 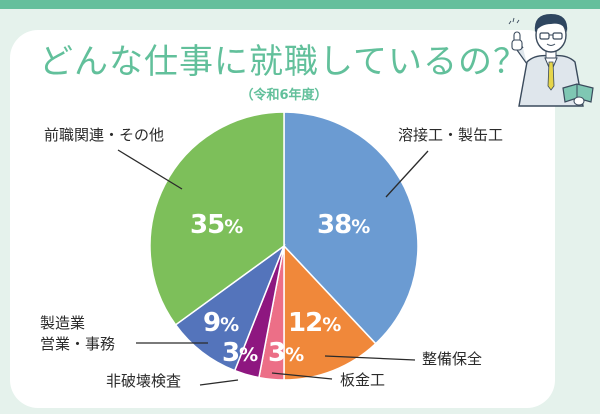 I want to click on pct-maintenance: 12%, so click(x=314, y=323).